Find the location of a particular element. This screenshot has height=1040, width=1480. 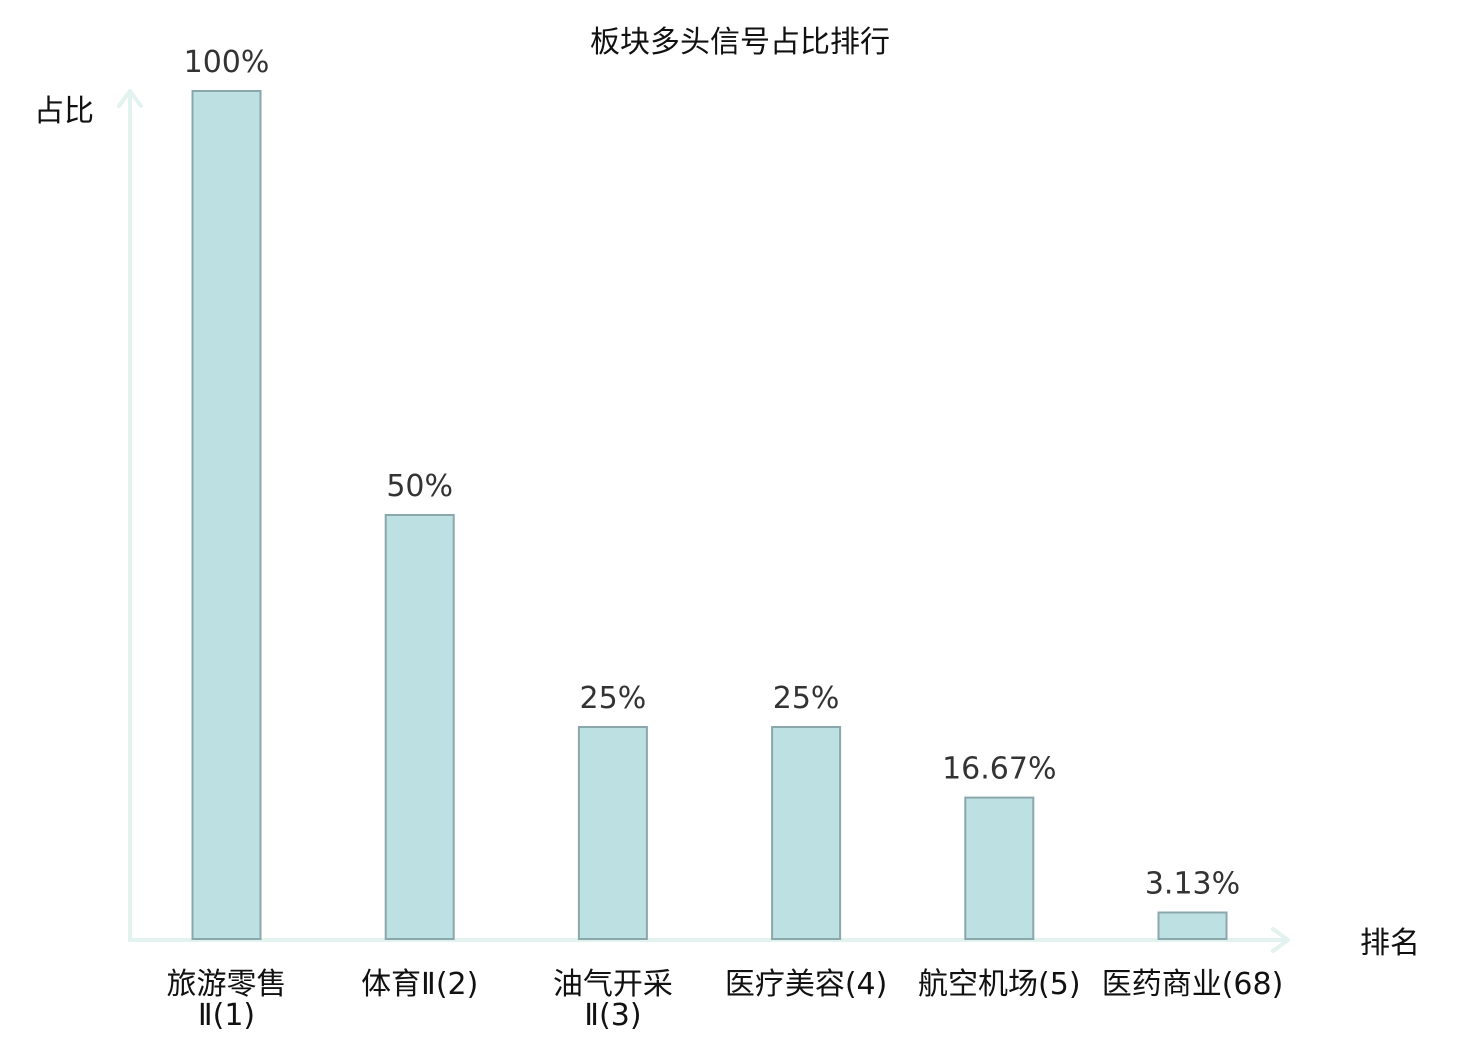

category-label: 旅游零售 is located at coordinates (227, 984).